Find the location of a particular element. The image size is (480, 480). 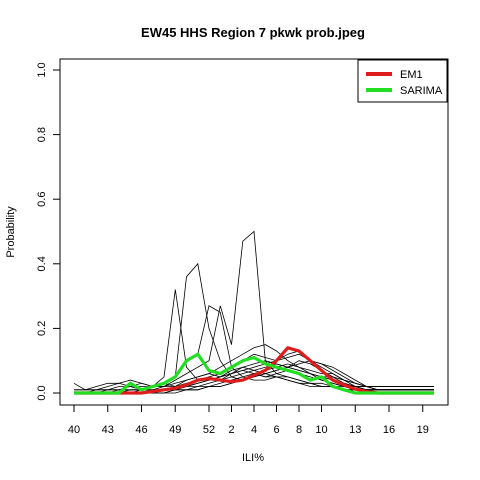

legend-label-sarima: SARIMA is located at coordinates (421, 91).